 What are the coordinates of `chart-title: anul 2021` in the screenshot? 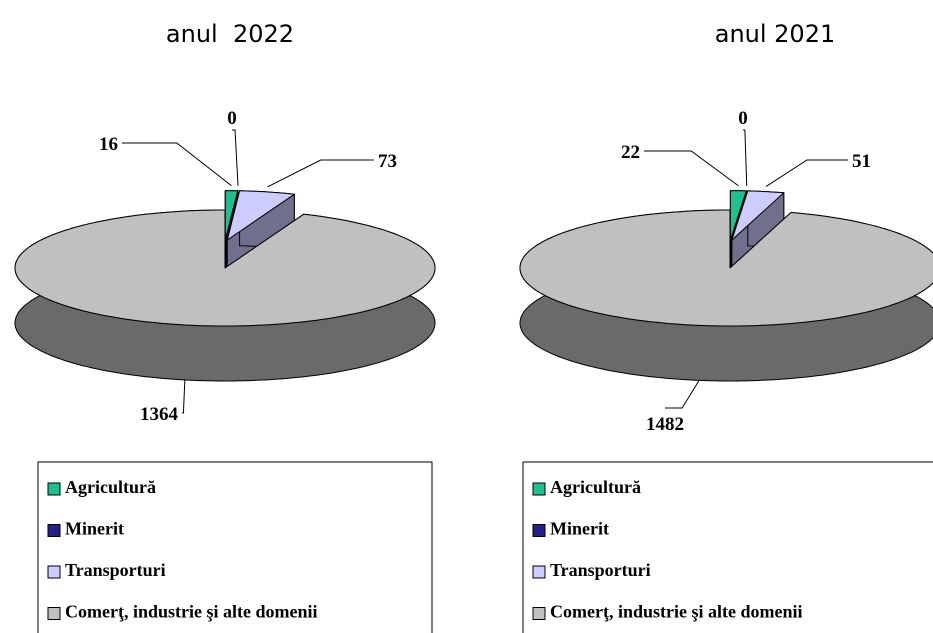 It's located at (775, 34).